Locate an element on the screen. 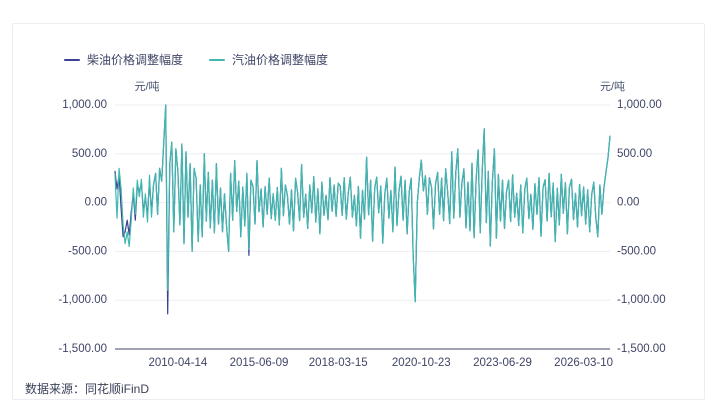 This screenshot has width=719, height=410. y-tick-label-right: 1,000.00 is located at coordinates (639, 105).